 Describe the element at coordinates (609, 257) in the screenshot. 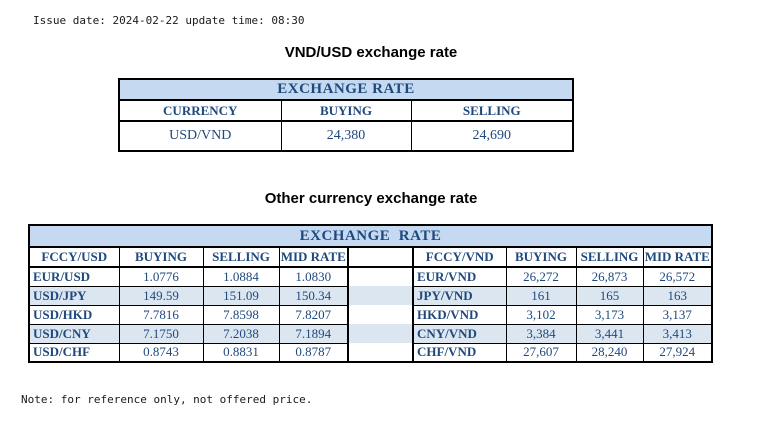

I see `table2-header-selling-right: SELLING` at that location.